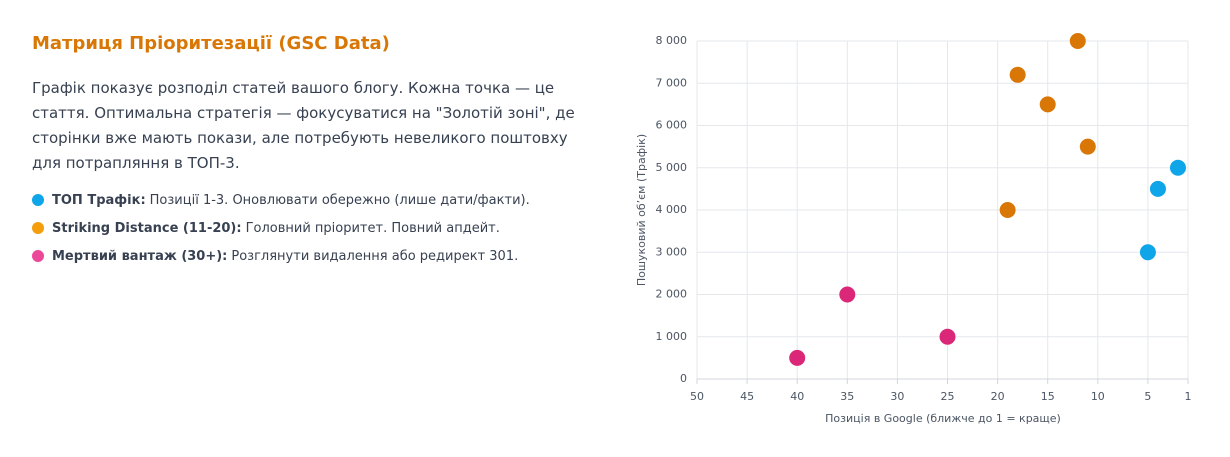  What do you see at coordinates (672, 251) in the screenshot?
I see `y-tick-label: 3 000` at bounding box center [672, 251].